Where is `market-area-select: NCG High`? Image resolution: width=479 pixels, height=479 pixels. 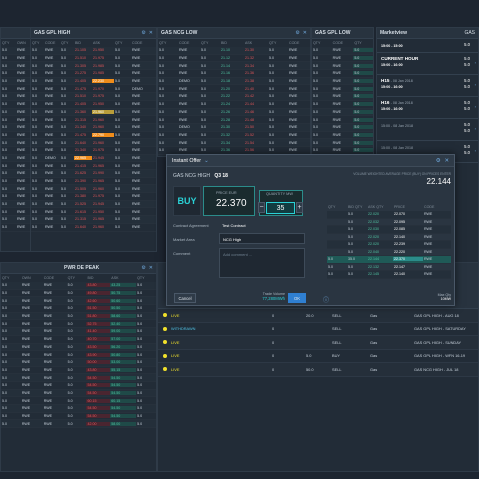
market-area-select: NCG High is located at coordinates (262, 238).